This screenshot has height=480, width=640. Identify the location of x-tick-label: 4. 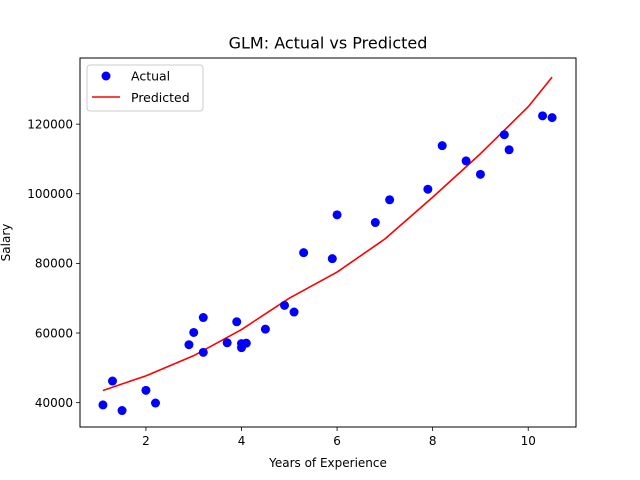
(242, 441).